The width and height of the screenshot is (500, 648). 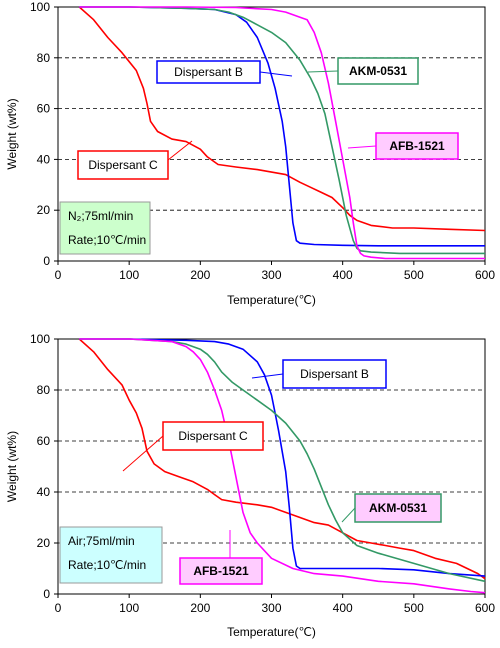 What do you see at coordinates (101, 541) in the screenshot?
I see `conditions-text: Air;75ml/min` at bounding box center [101, 541].